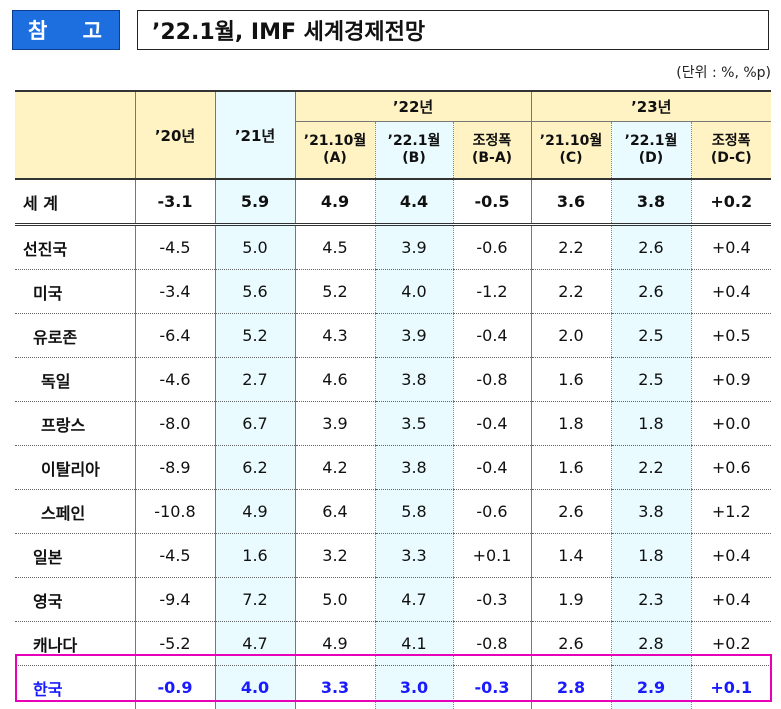 The height and width of the screenshot is (709, 781). What do you see at coordinates (491, 150) in the screenshot?
I see `header-22-diff: 조정폭 (B-A)` at bounding box center [491, 150].